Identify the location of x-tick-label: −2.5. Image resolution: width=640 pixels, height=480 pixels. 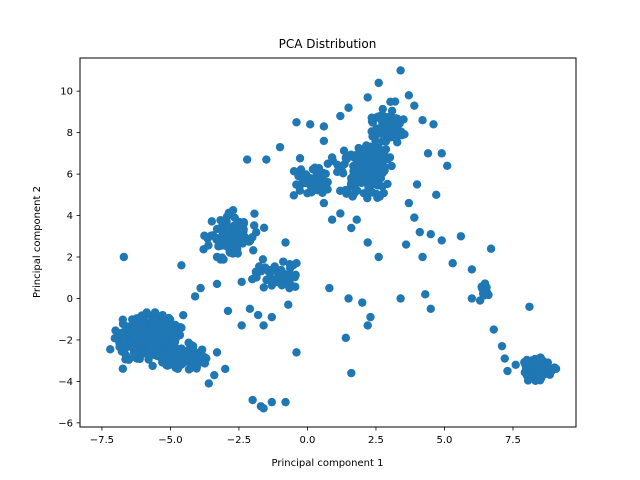
(239, 440).